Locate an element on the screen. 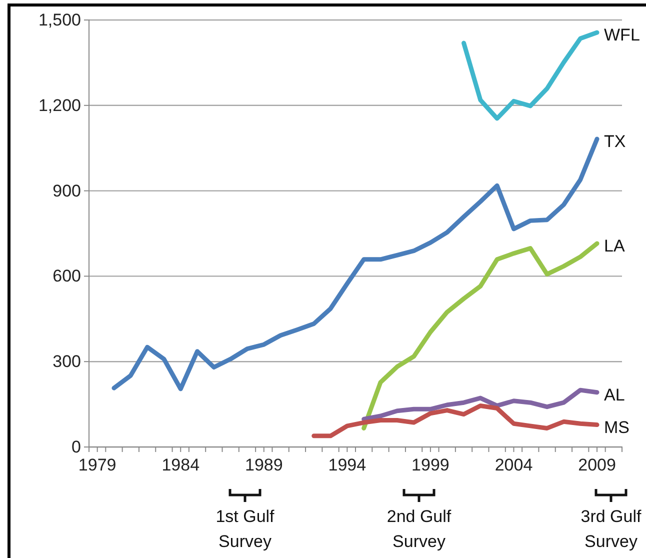  y-tick-label: 0 is located at coordinates (76, 446).